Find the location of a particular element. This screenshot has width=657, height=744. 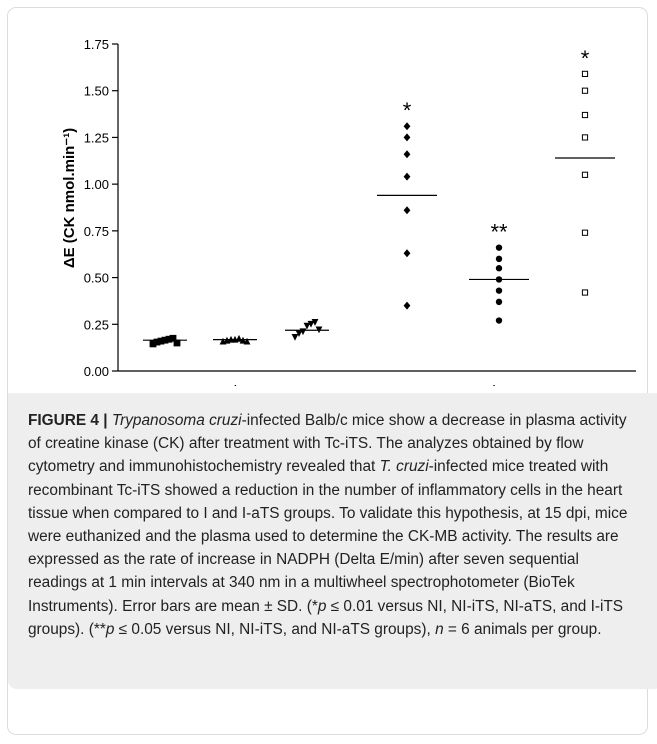

y-tick-label: 1.25 is located at coordinates (96, 137).